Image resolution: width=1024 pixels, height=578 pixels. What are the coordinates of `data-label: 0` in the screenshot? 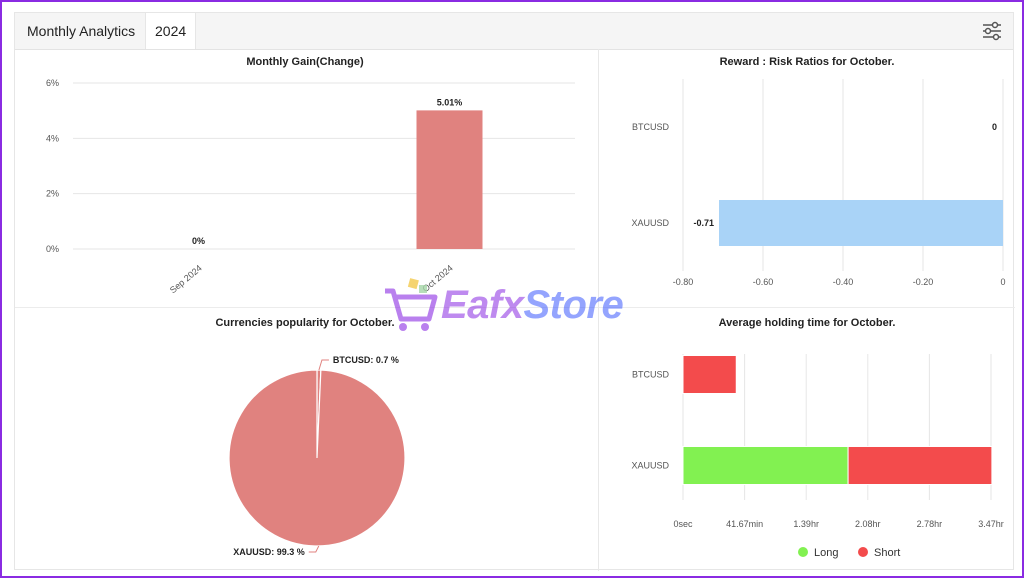 It's located at (994, 127).